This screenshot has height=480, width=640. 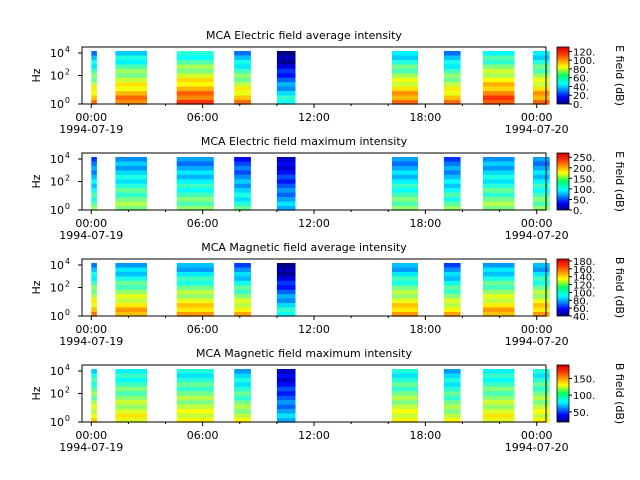 What do you see at coordinates (426, 329) in the screenshot?
I see `x-tick-label: 18:00` at bounding box center [426, 329].